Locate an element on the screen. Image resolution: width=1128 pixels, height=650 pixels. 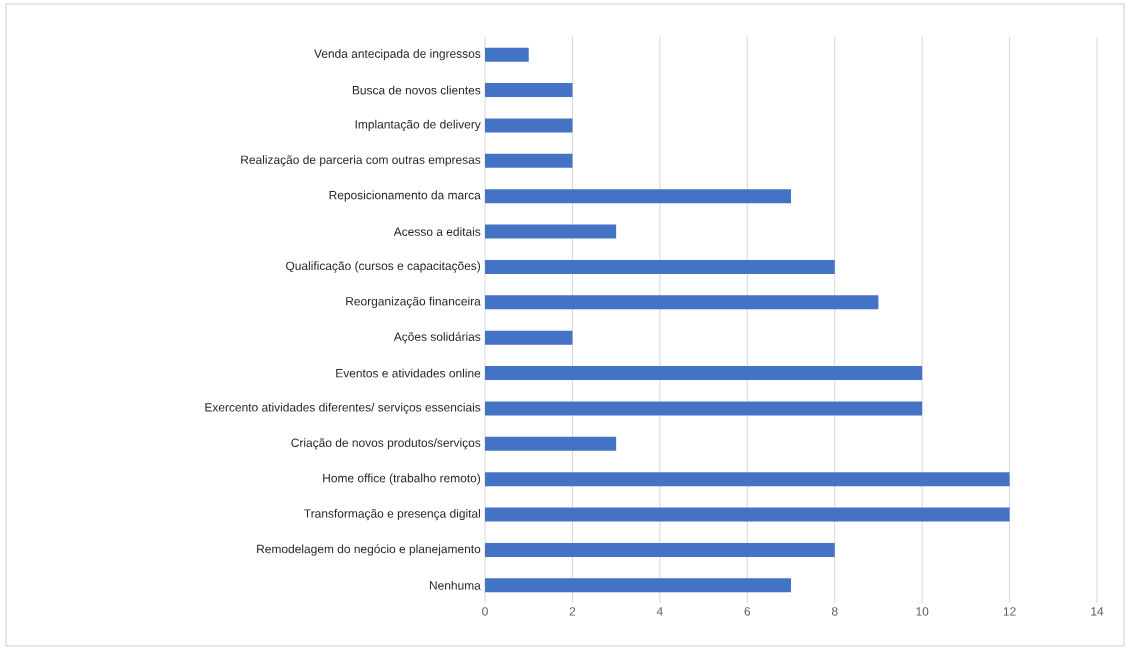
y-tick-label: Busca de novos clientes is located at coordinates (416, 90).